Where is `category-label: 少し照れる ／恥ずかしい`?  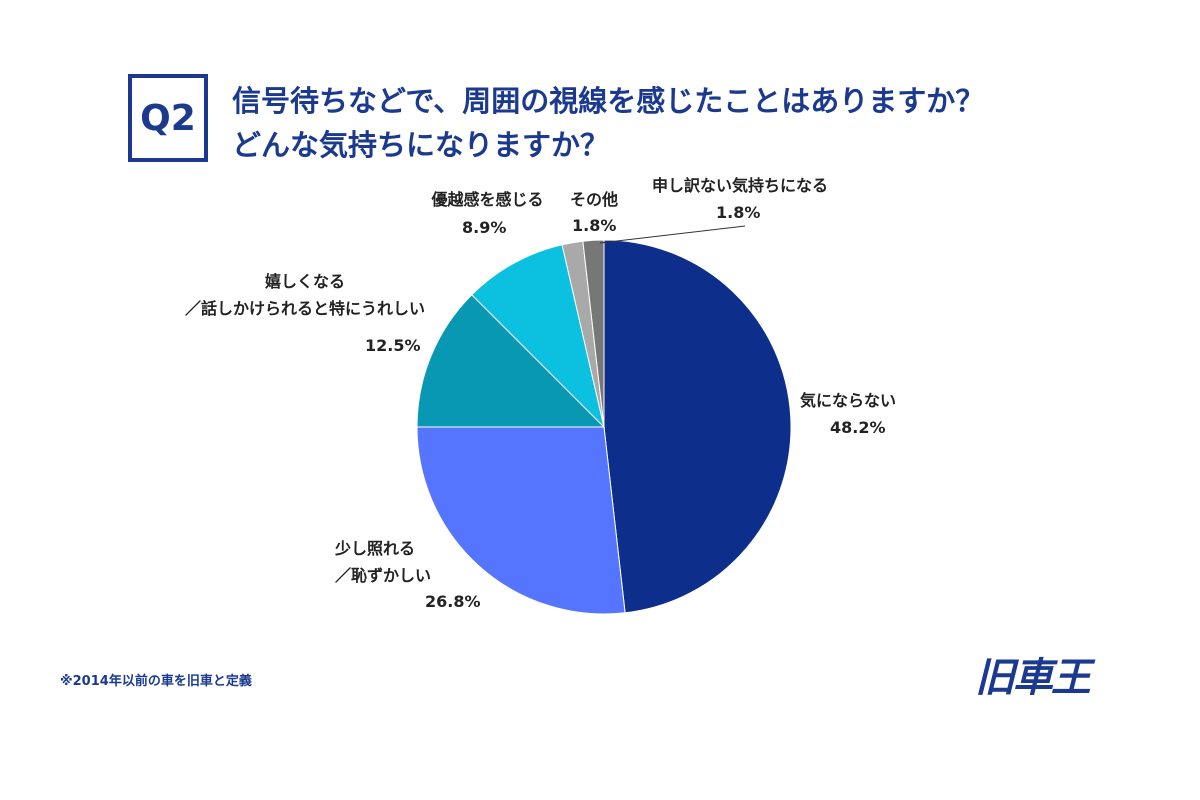
category-label: 少し照れる ／恥ずかしい is located at coordinates (383, 562).